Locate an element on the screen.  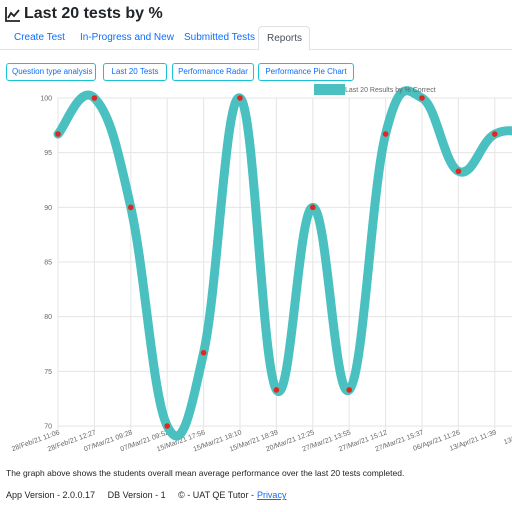
legend-swatch is located at coordinates (329, 89).